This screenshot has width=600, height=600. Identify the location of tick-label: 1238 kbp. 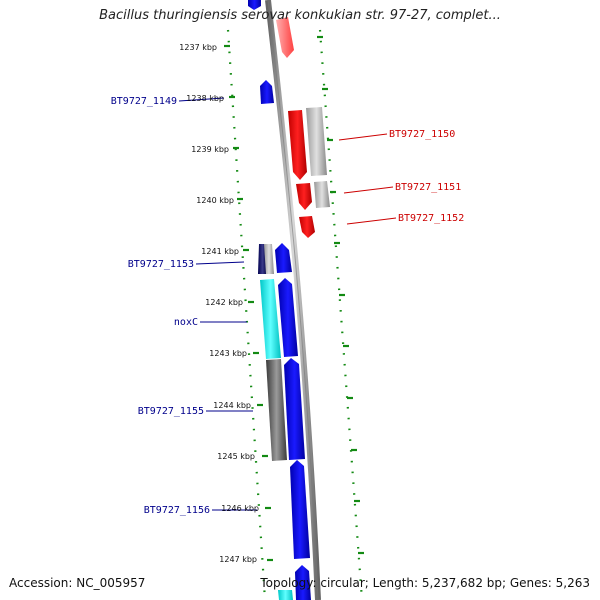
(205, 98).